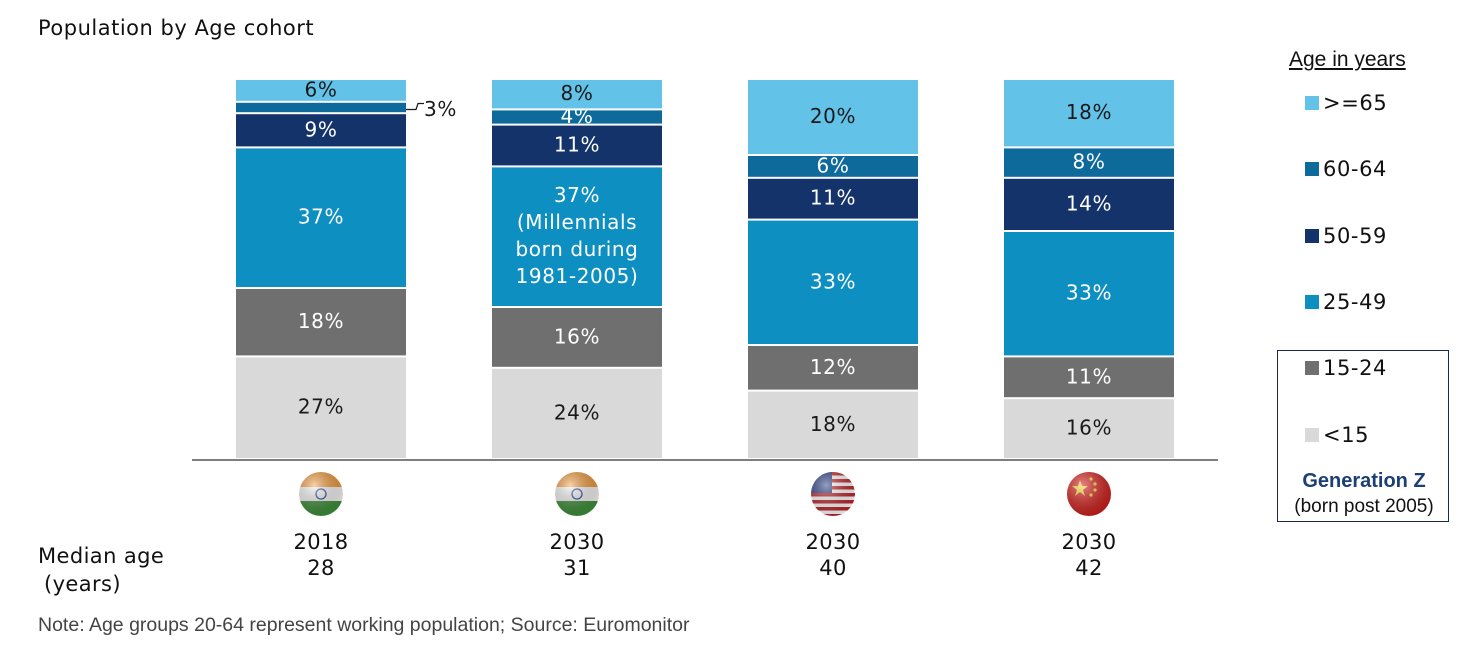 This screenshot has width=1484, height=658. What do you see at coordinates (321, 555) in the screenshot?
I see `x-category-label: 2018 28` at bounding box center [321, 555].